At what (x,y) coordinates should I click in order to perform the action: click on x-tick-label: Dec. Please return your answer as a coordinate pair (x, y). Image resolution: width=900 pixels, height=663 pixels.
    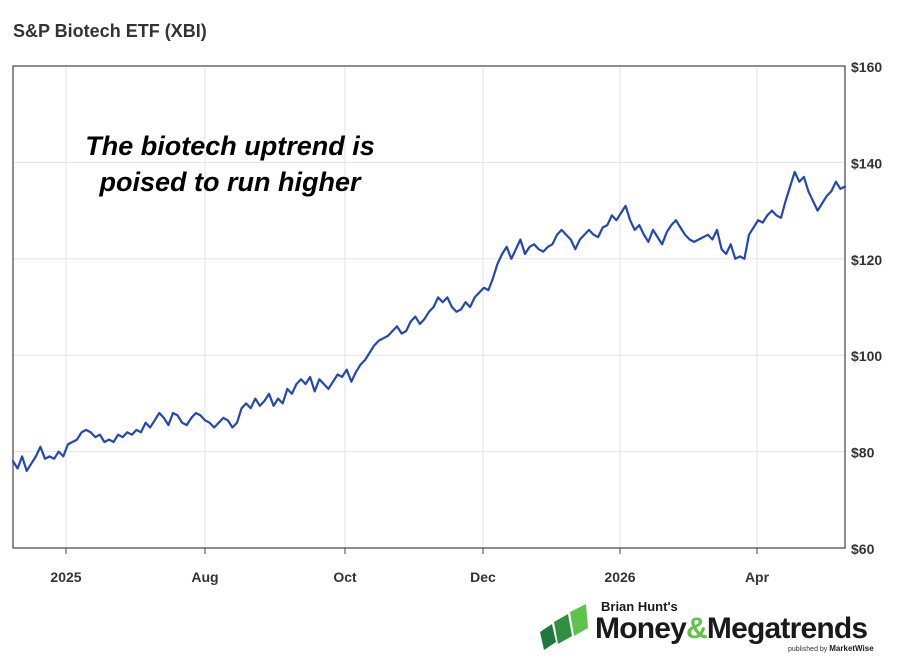
    Looking at the image, I should click on (483, 577).